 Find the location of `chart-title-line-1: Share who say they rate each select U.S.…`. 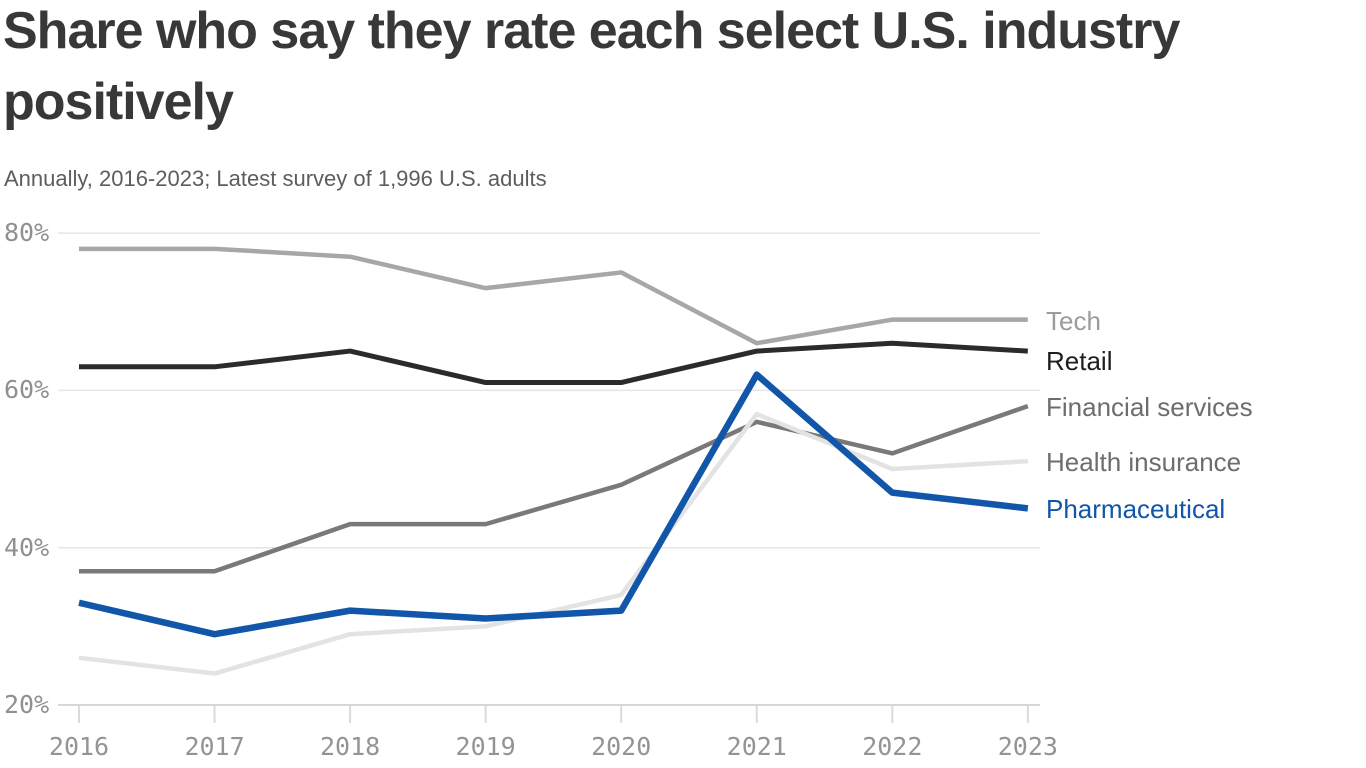

chart-title-line-1: Share who say they rate each select U.S.… is located at coordinates (591, 31).